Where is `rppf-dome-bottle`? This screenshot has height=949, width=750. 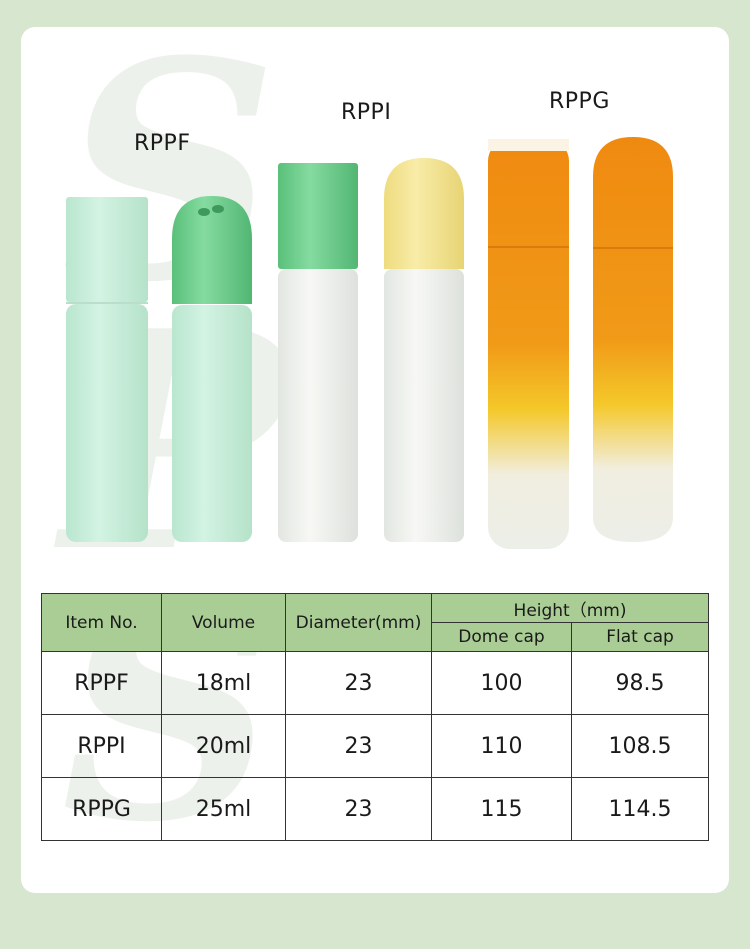
rppf-dome-bottle is located at coordinates (212, 369).